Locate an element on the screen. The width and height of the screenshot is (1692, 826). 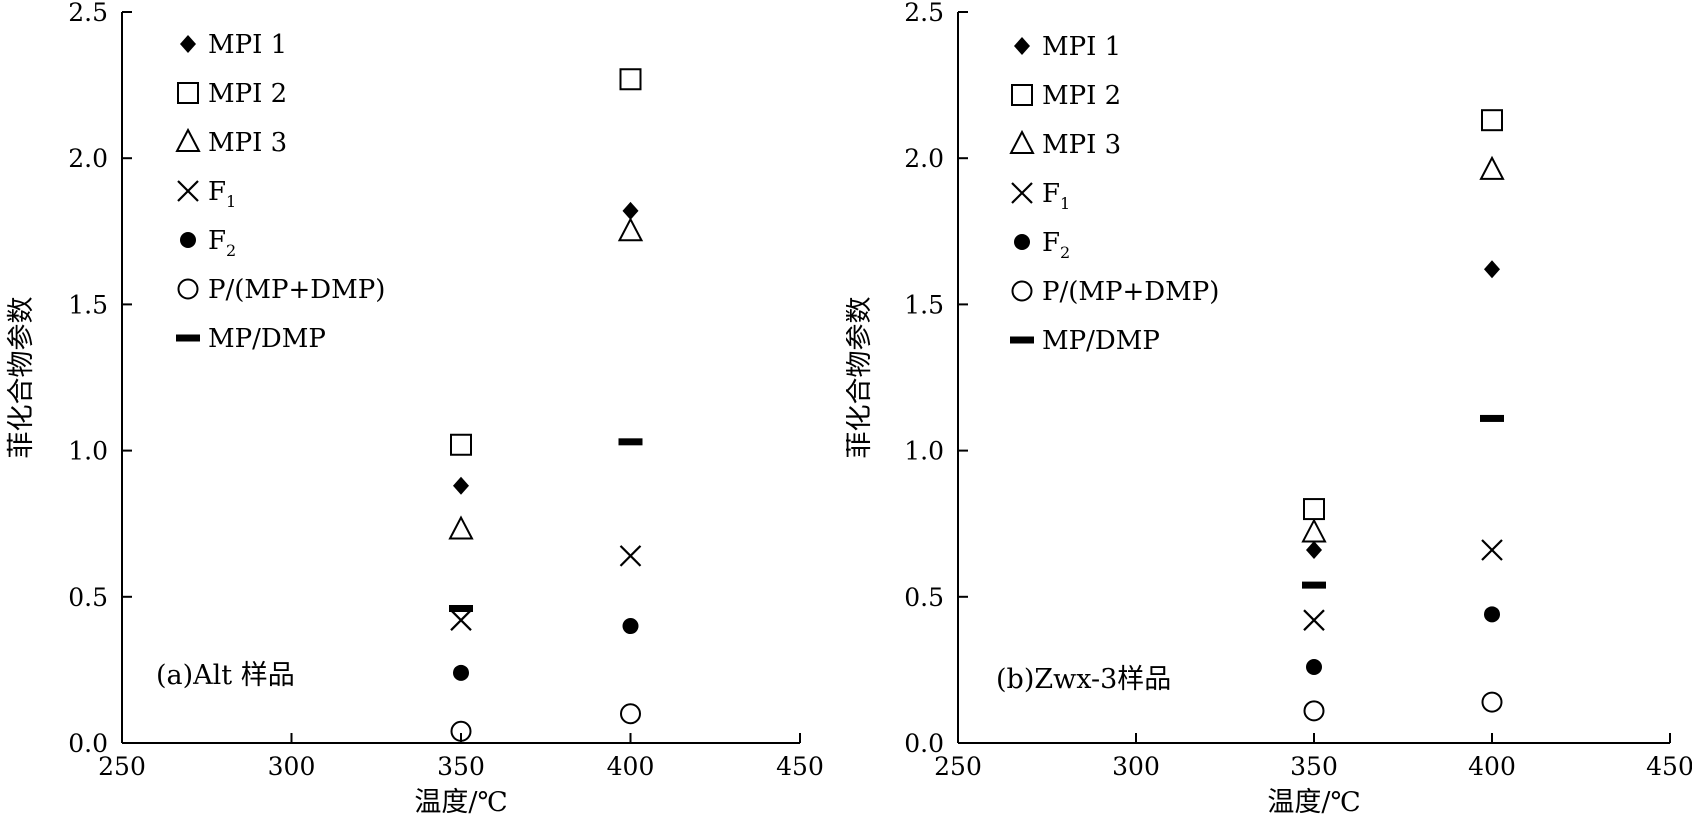
panel-label: (a)Alt 样品 is located at coordinates (225, 675).